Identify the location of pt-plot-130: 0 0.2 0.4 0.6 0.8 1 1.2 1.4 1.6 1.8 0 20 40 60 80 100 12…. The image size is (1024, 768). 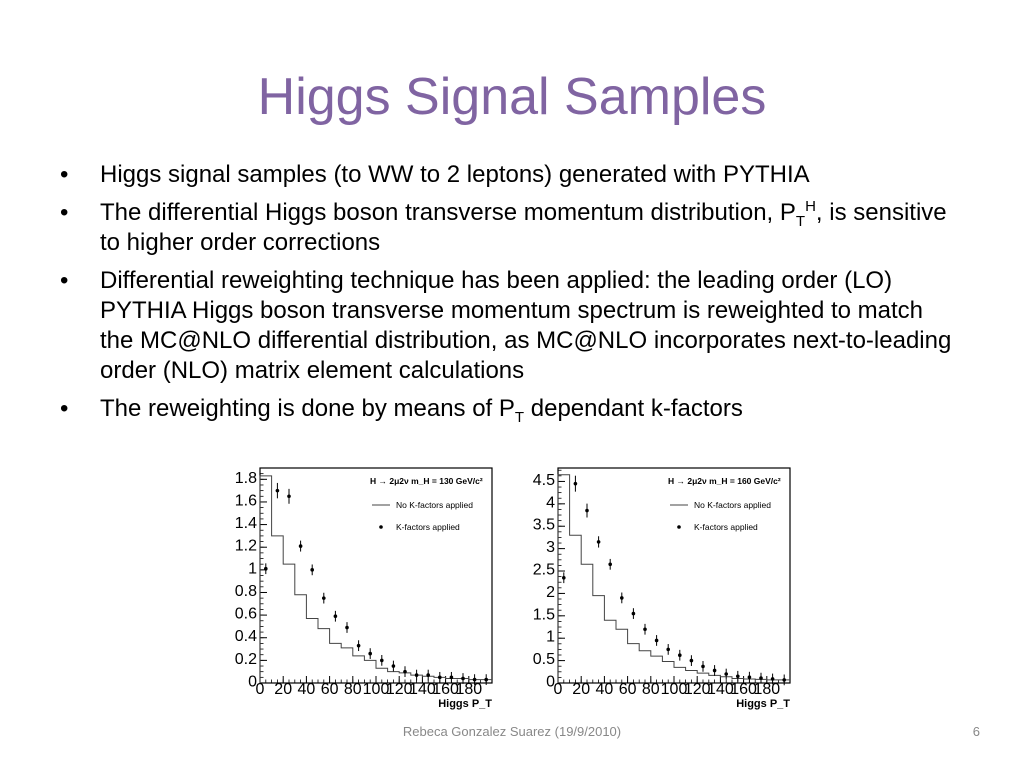
(361, 588).